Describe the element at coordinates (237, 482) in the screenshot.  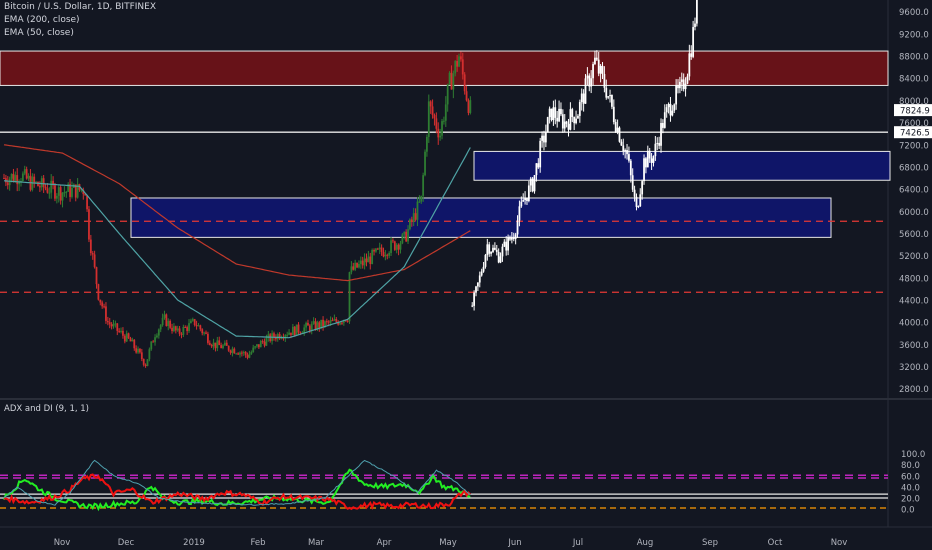
I see `adx-line` at that location.